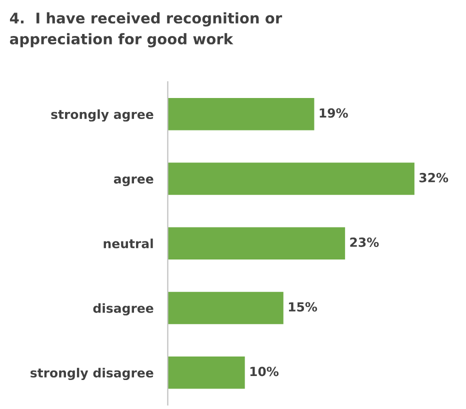  Describe the element at coordinates (92, 374) in the screenshot. I see `y-tick-label: strongly disagree` at that location.